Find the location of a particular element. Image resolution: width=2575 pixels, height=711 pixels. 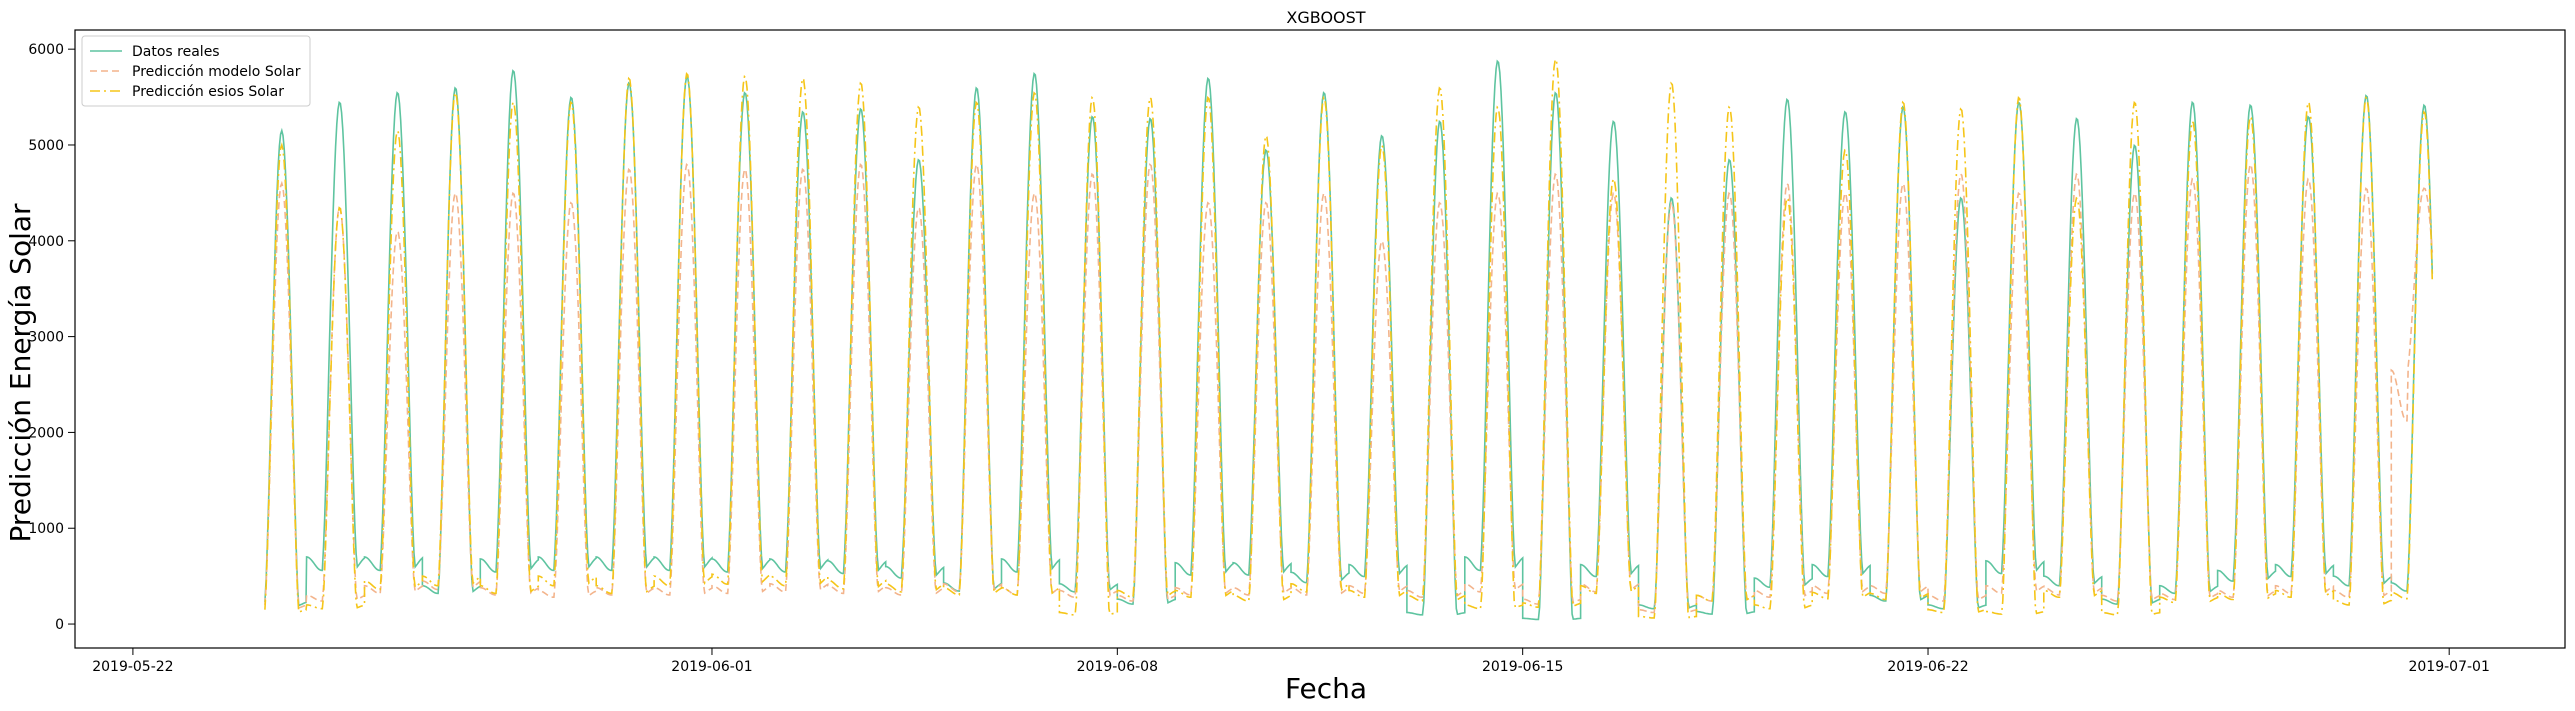

y-axis-ticks: 0 1000 2000 3000 4000 5000 6000 is located at coordinates (51, 337).